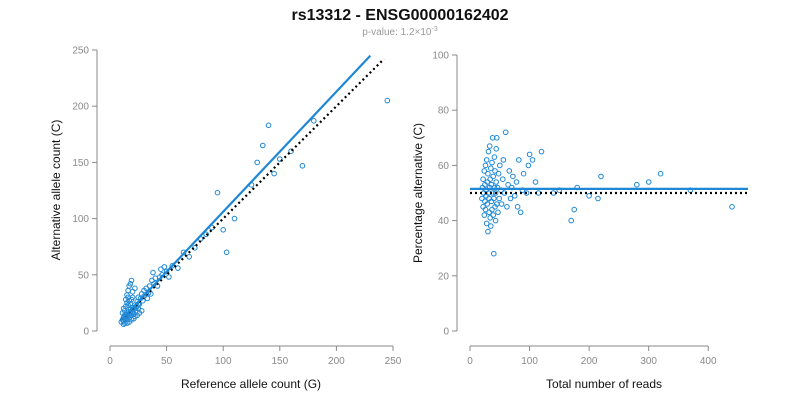 This screenshot has width=800, height=400. I want to click on left-y-tick-label: 200, so click(80, 107).